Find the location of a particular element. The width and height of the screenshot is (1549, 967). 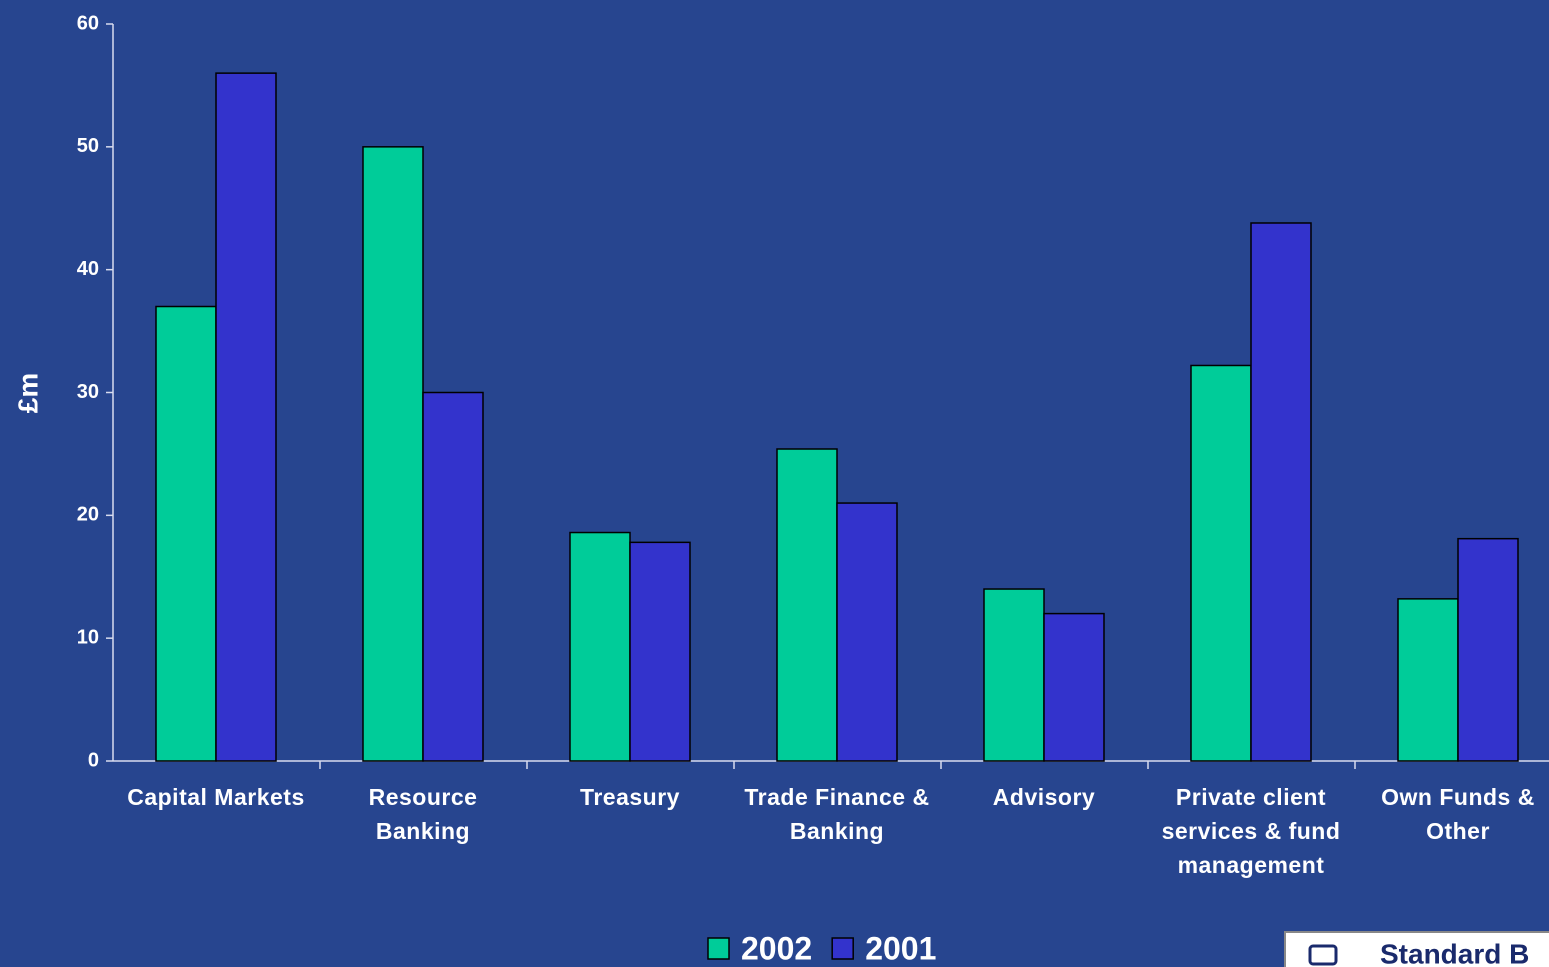

logo-box is located at coordinates (1416, 949).